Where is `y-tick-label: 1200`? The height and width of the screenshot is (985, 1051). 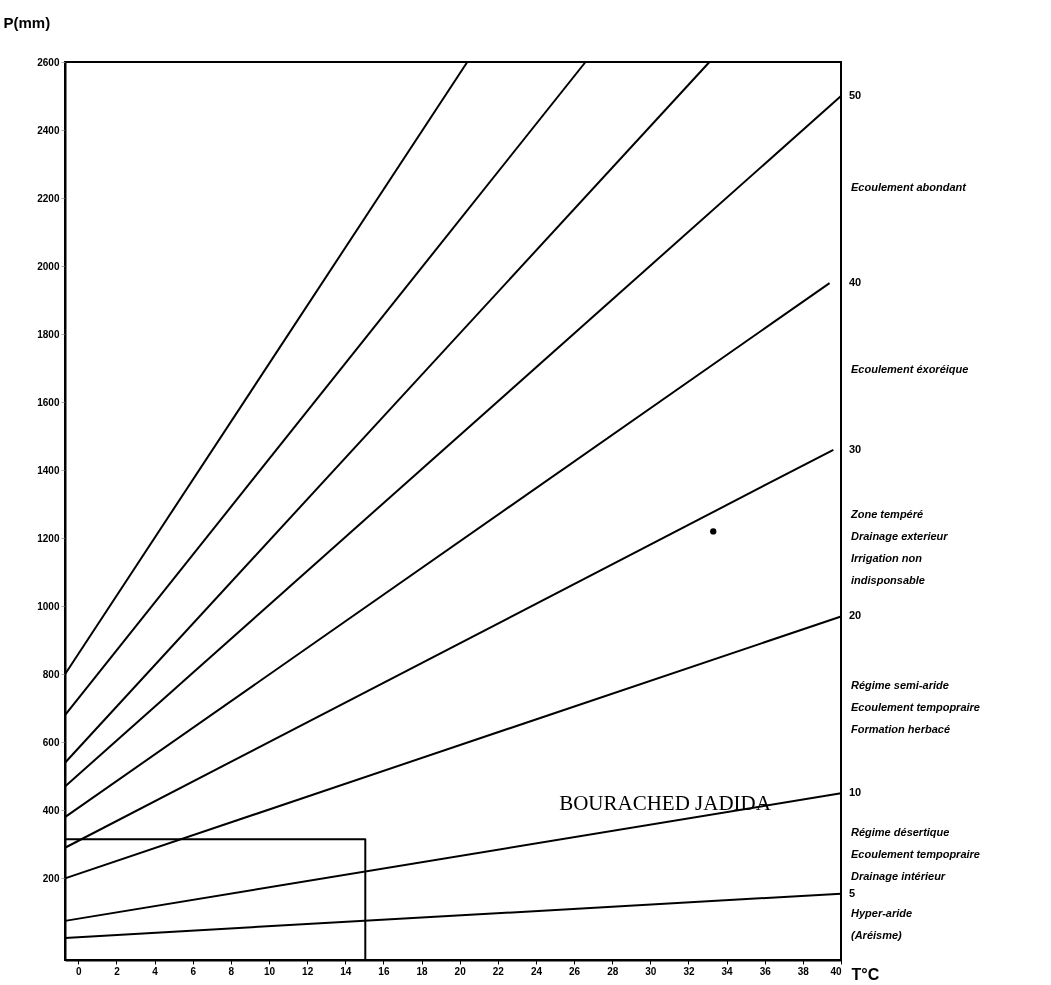
y-tick-label: 1200 is located at coordinates (48, 538).